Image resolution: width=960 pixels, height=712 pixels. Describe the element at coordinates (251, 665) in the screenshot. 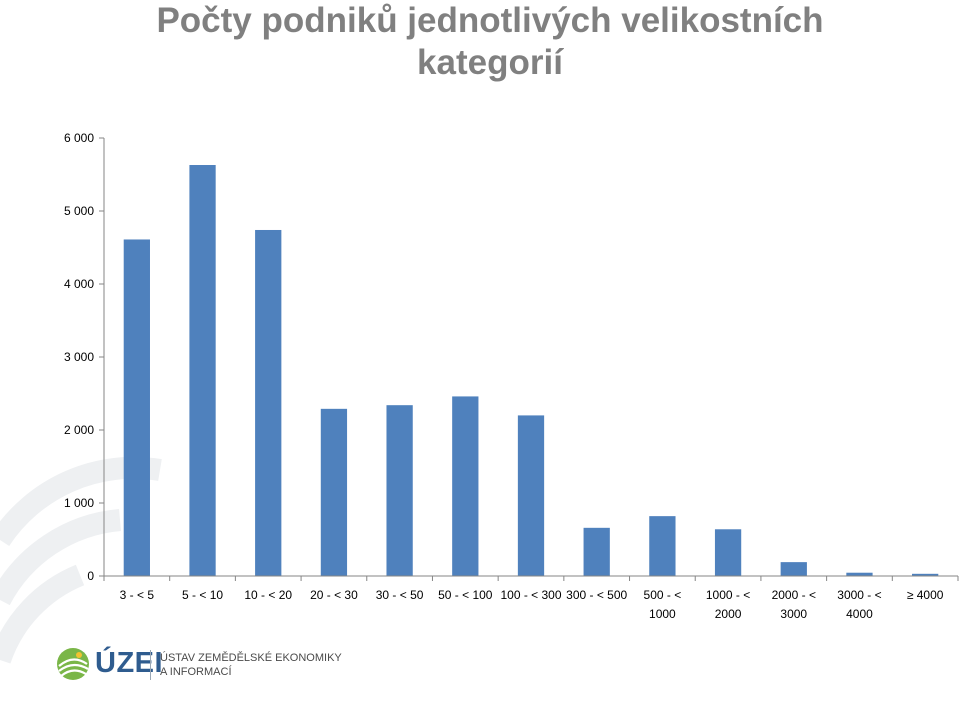

I see `institution-name: ÚSTAV ZEMĚDĚLSKÉ EKONOMIKY A INFORMACÍ` at that location.